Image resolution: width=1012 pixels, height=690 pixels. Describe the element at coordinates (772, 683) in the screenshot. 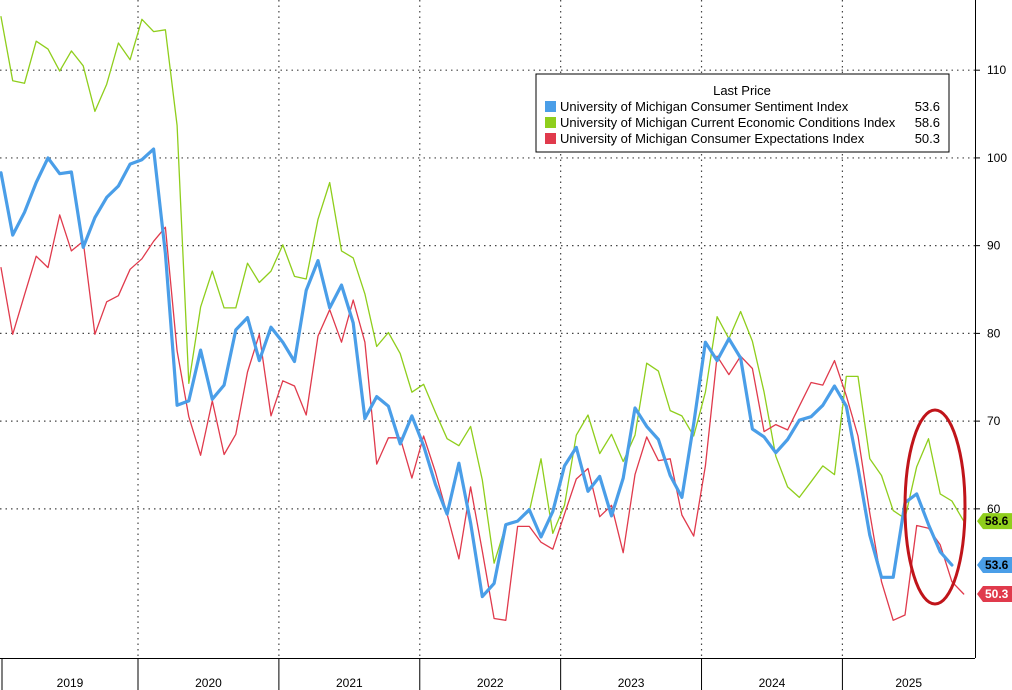

I see `xtick-label-2024: 2024` at that location.